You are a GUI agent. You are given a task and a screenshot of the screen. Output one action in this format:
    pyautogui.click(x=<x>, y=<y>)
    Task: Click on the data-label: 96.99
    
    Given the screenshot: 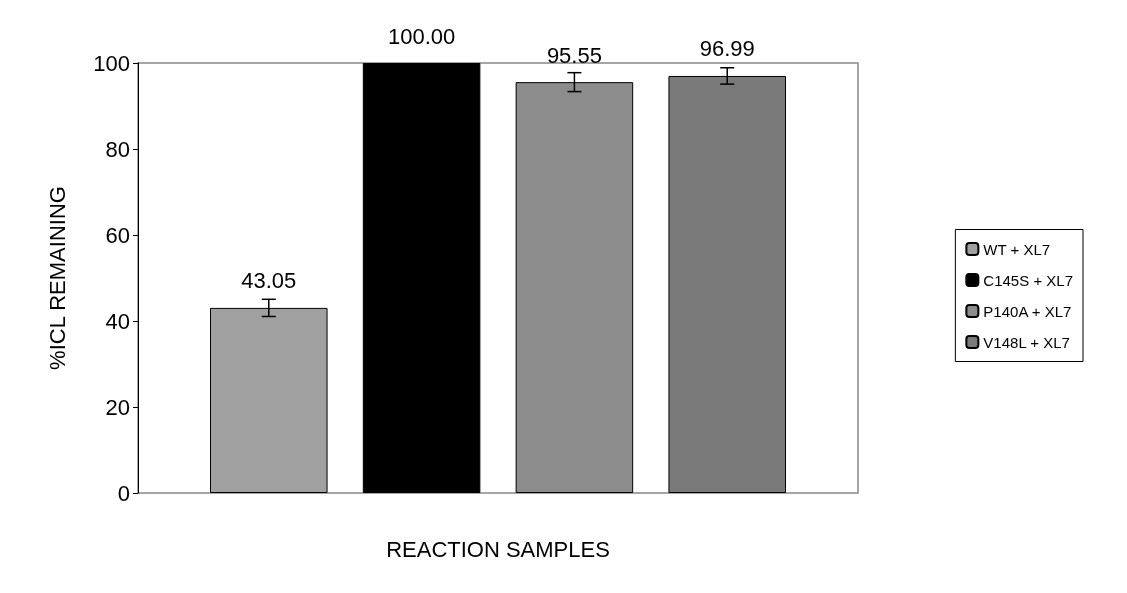 What is the action you would take?
    pyautogui.click(x=727, y=49)
    